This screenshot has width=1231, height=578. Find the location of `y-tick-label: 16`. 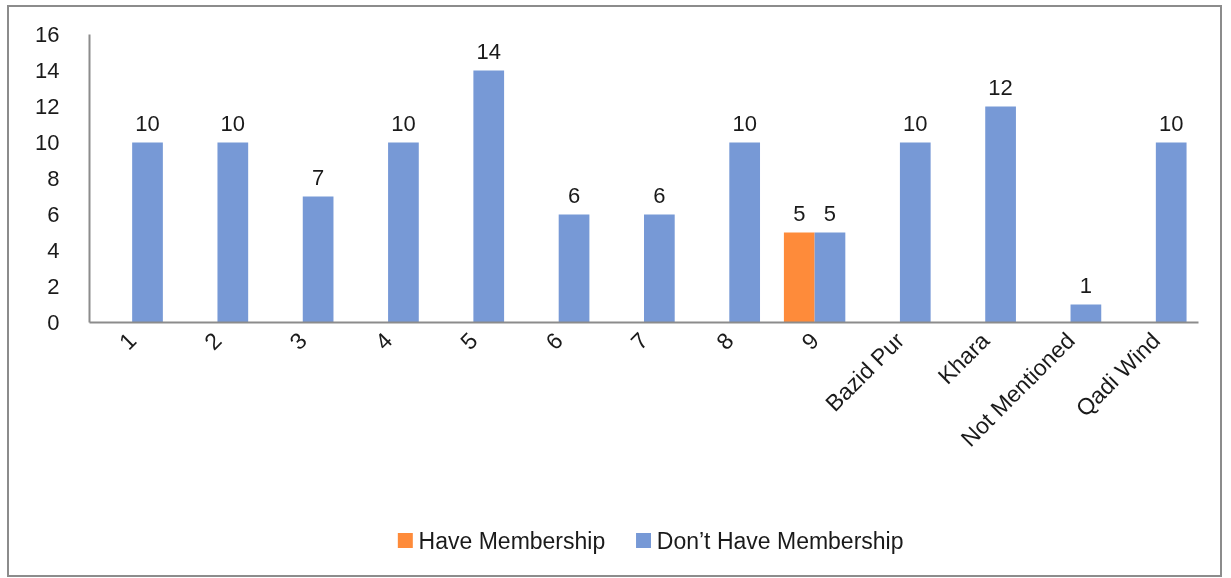

y-tick-label: 16 is located at coordinates (47, 34).